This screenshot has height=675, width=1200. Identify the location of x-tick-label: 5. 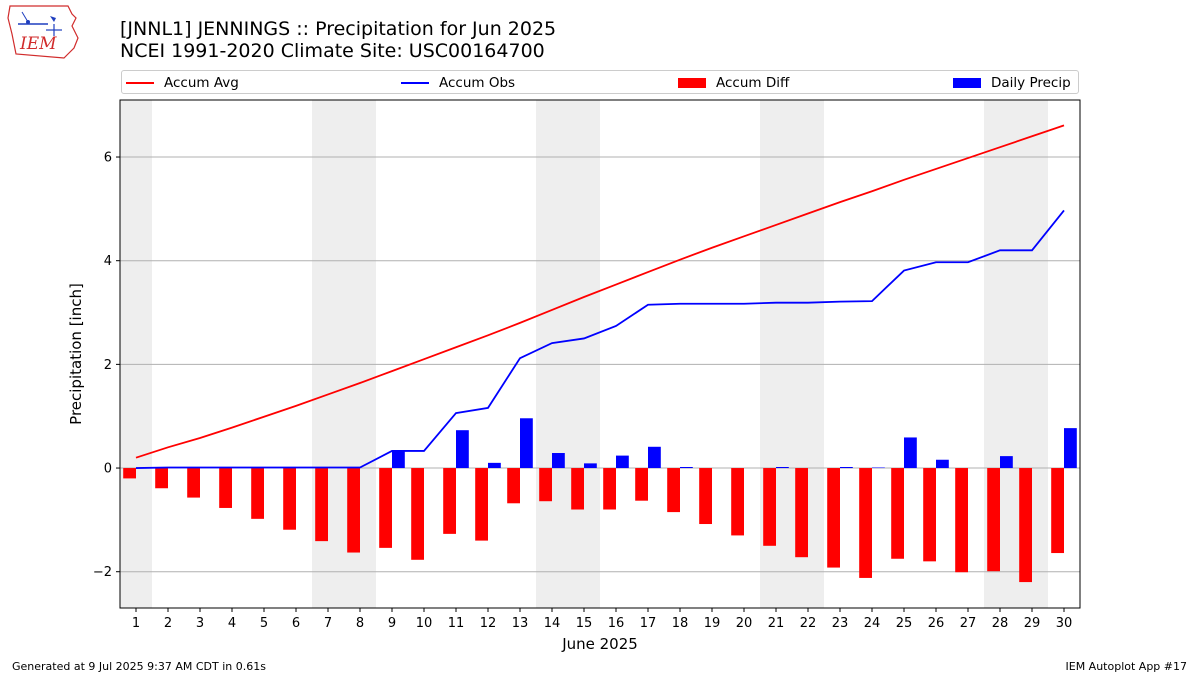
(264, 623).